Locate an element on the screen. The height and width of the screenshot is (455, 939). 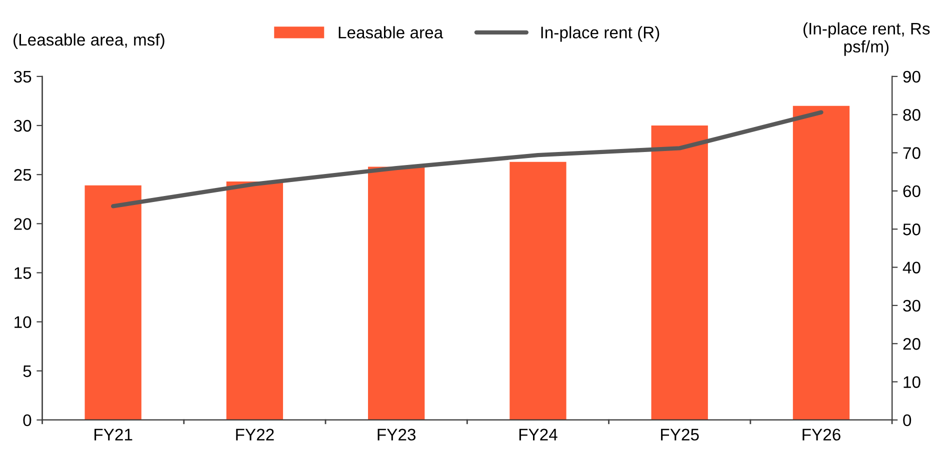
y2-tick-label: 70 is located at coordinates (911, 153).